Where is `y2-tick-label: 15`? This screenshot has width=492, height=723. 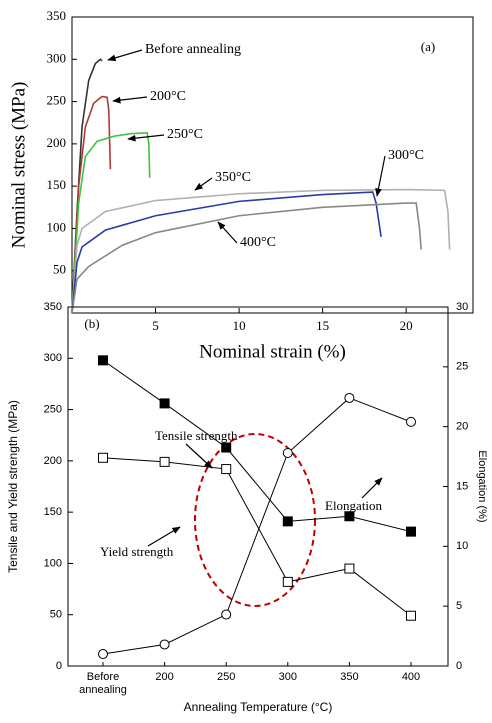 y2-tick-label: 15 is located at coordinates (462, 486).